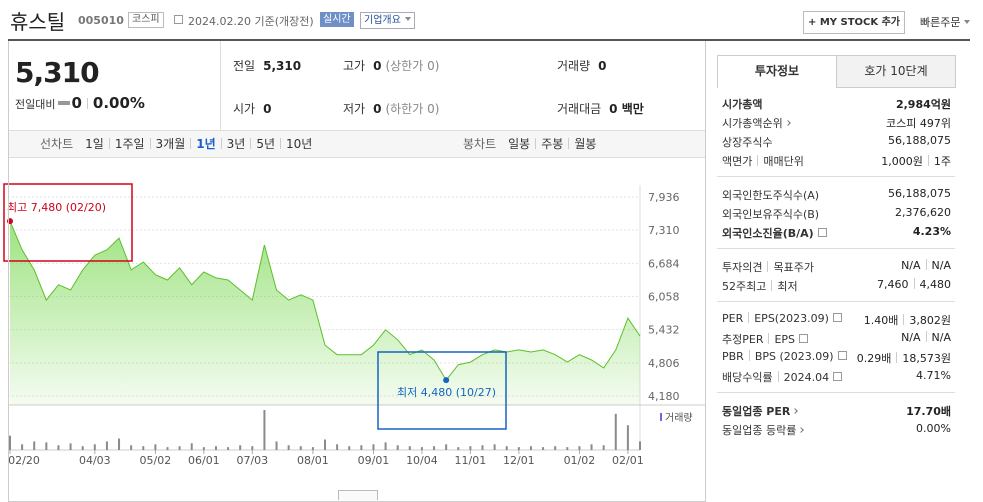 Image resolution: width=983 pixels, height=502 pixels. Describe the element at coordinates (928, 411) in the screenshot. I see `info-value: 17.70배` at that location.